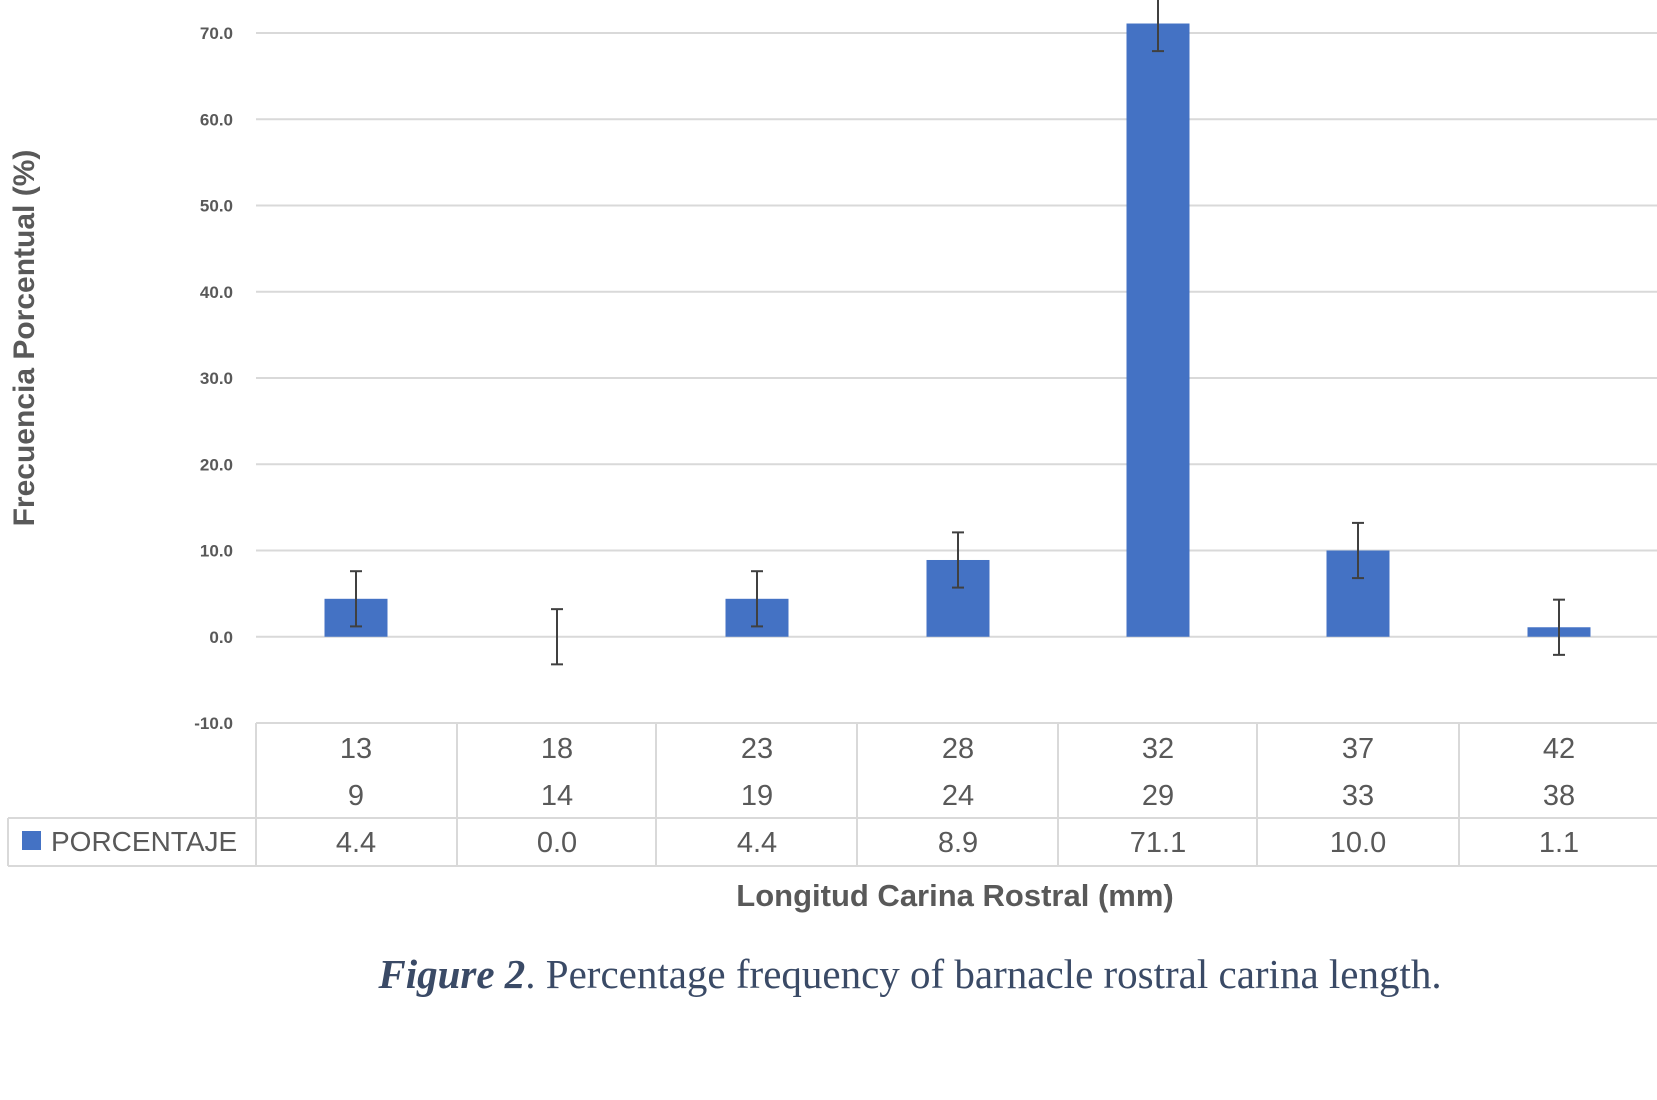  Describe the element at coordinates (221, 637) in the screenshot. I see `y-tick-label: 0.0` at that location.